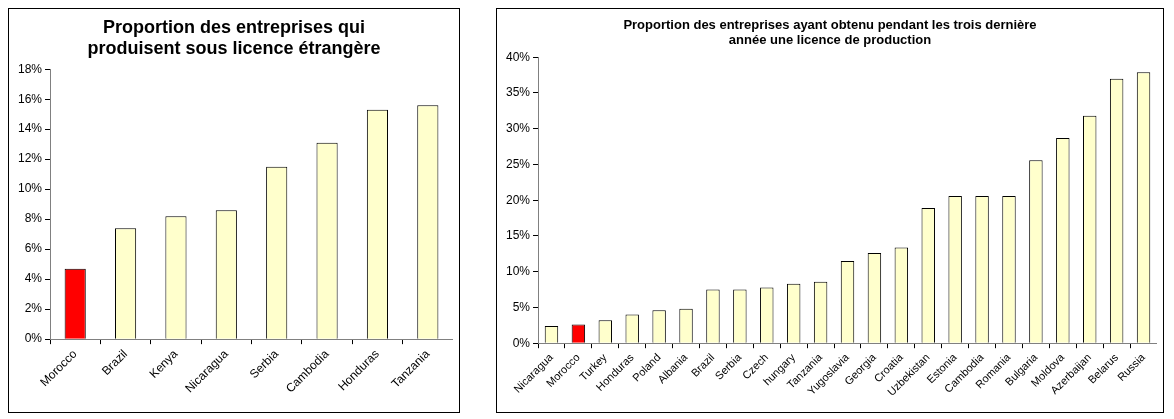 Image resolution: width=1174 pixels, height=419 pixels. I want to click on y-tick-label: 4%, so click(33, 278).